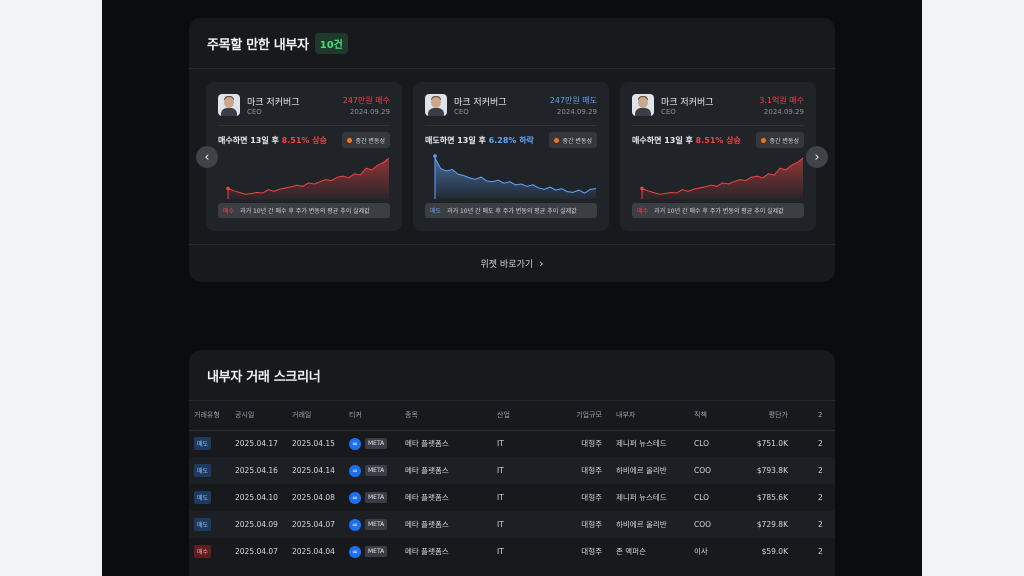  Describe the element at coordinates (331, 43) in the screenshot. I see `count-badge: 10건` at that location.